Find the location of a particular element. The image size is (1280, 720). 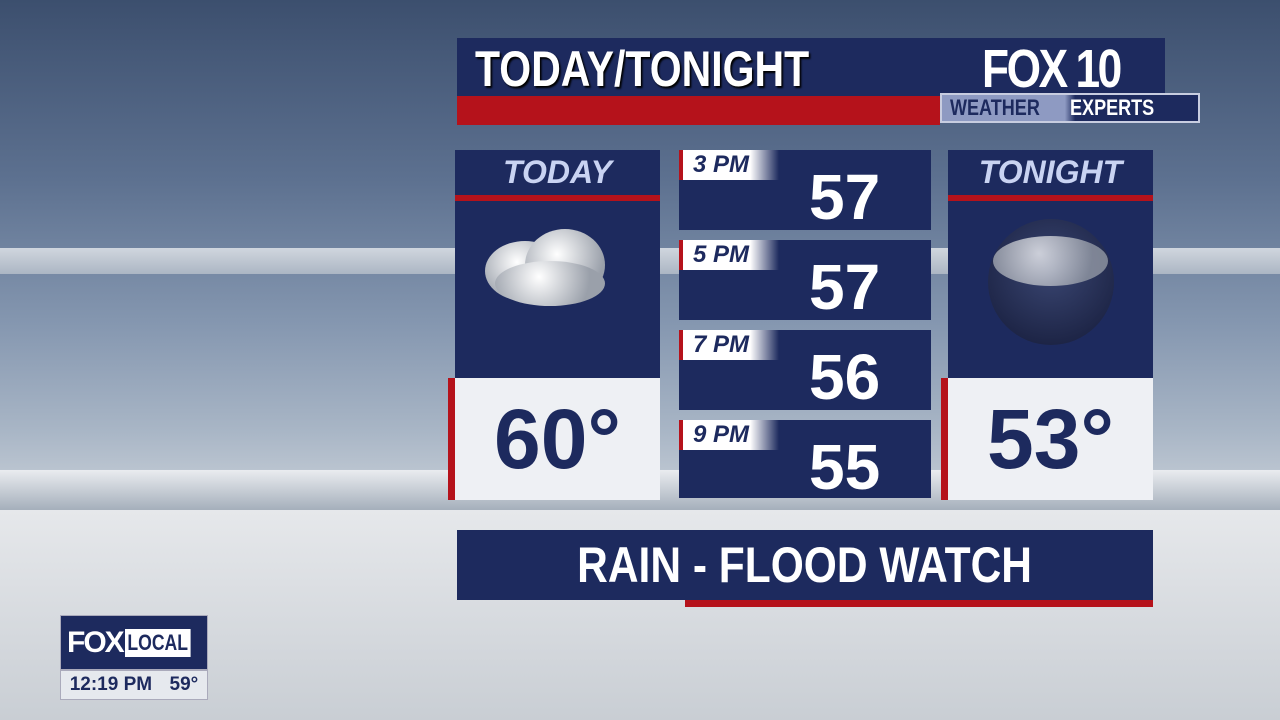

tagline-experts: EXPERTS is located at coordinates (1111, 107).